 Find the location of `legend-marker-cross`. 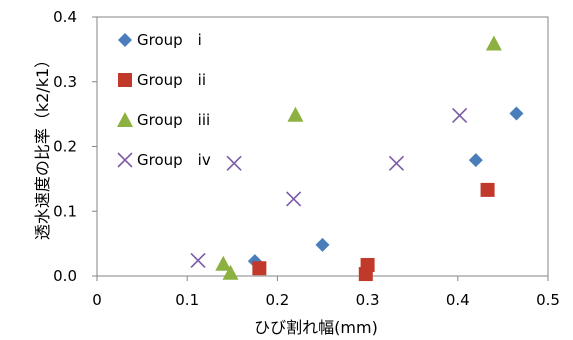

legend-marker-cross is located at coordinates (125, 160).